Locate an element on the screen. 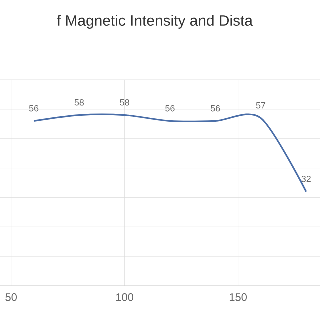 This screenshot has height=320, width=320. chart-title: f Magnetic Intensity and Dista is located at coordinates (155, 22).